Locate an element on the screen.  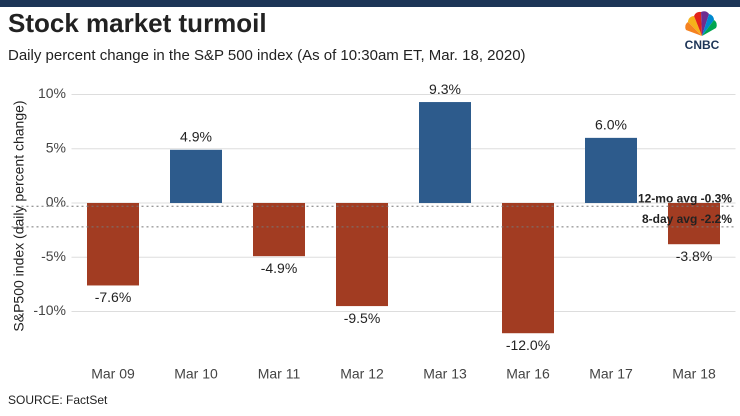
reference-label: 12-mo avg -0.3% is located at coordinates (685, 198).